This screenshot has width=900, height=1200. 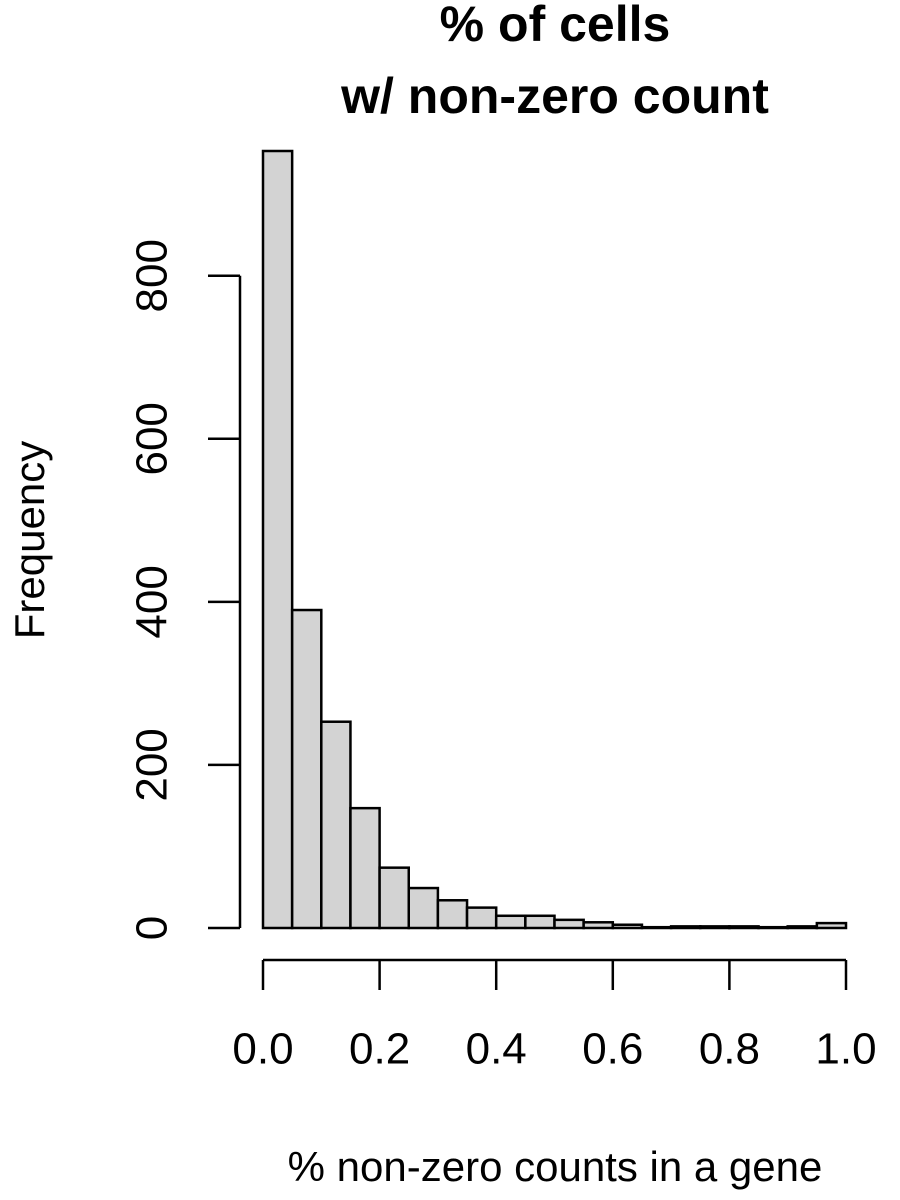 I want to click on y-tick-label: 400, so click(x=152, y=601).